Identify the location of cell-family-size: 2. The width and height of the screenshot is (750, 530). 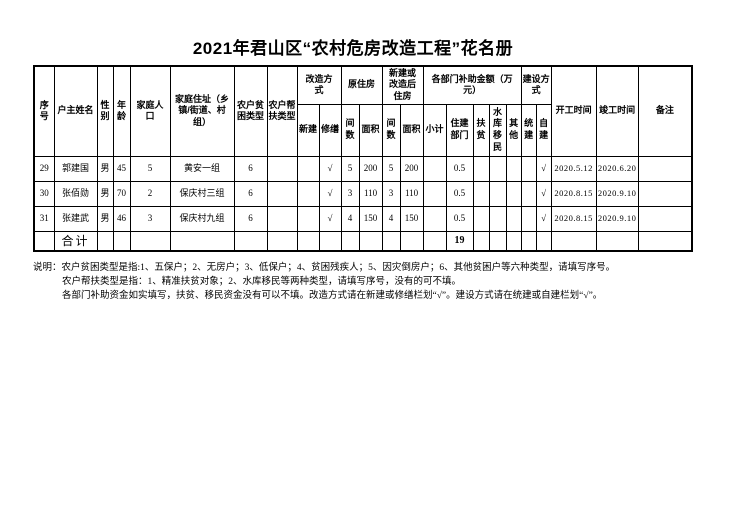
(150, 193).